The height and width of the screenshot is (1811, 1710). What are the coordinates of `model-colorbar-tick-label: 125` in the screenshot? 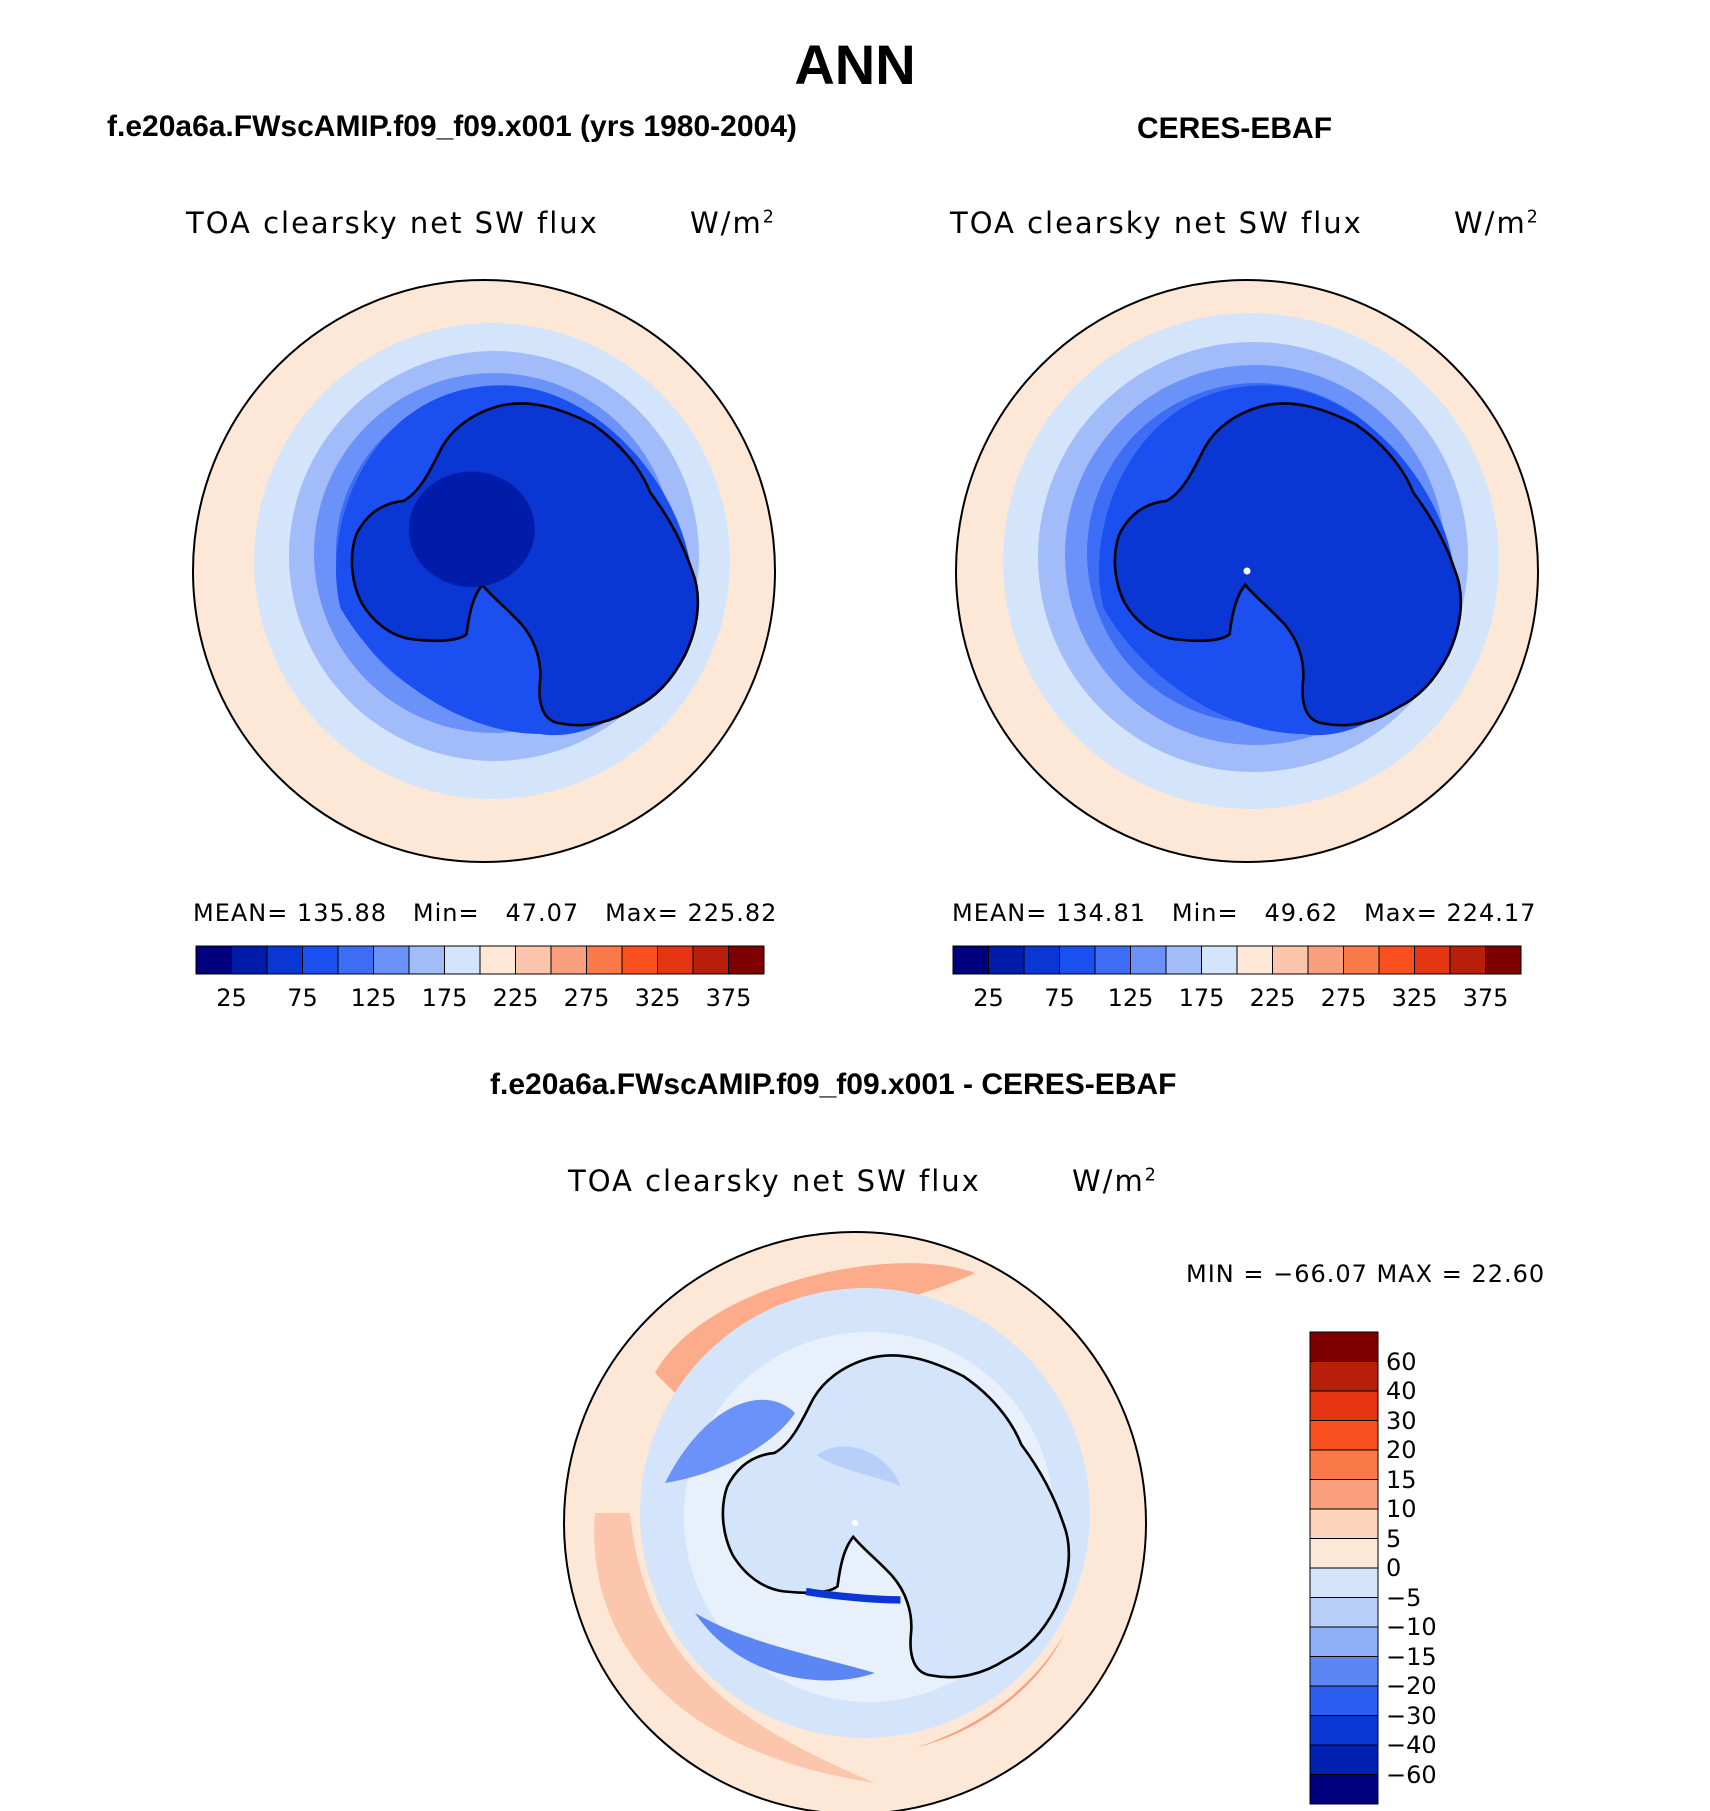 It's located at (373, 998).